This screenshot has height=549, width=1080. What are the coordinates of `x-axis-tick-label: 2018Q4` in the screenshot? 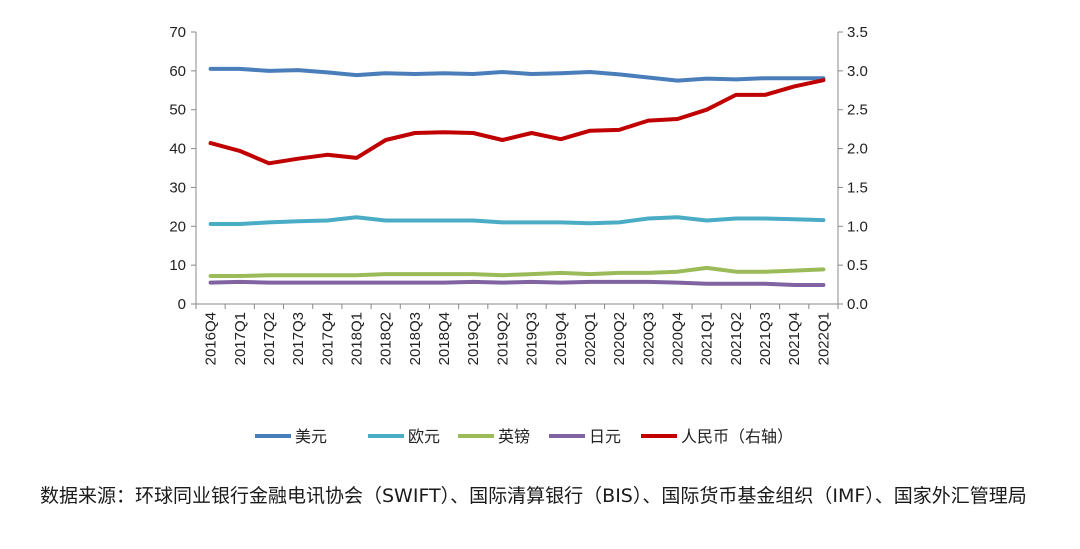 It's located at (444, 338).